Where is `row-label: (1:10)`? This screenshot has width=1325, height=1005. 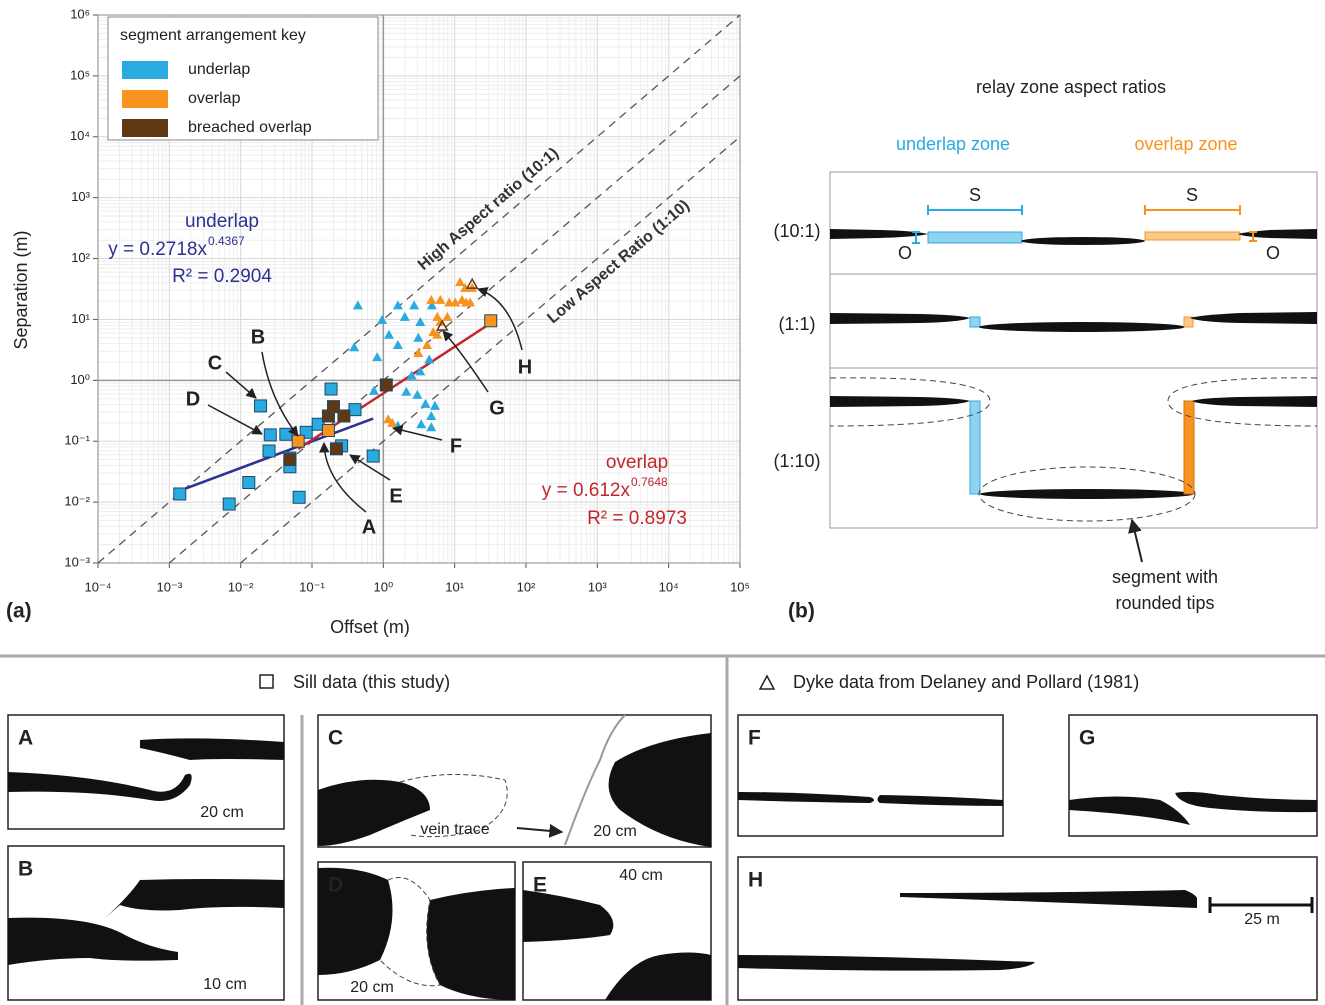 row-label: (1:10) is located at coordinates (796, 461).